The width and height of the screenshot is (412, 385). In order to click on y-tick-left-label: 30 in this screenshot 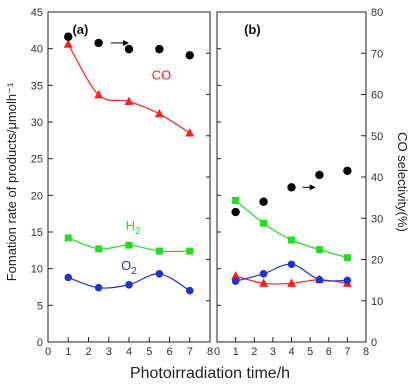, I will do `click(37, 123)`.